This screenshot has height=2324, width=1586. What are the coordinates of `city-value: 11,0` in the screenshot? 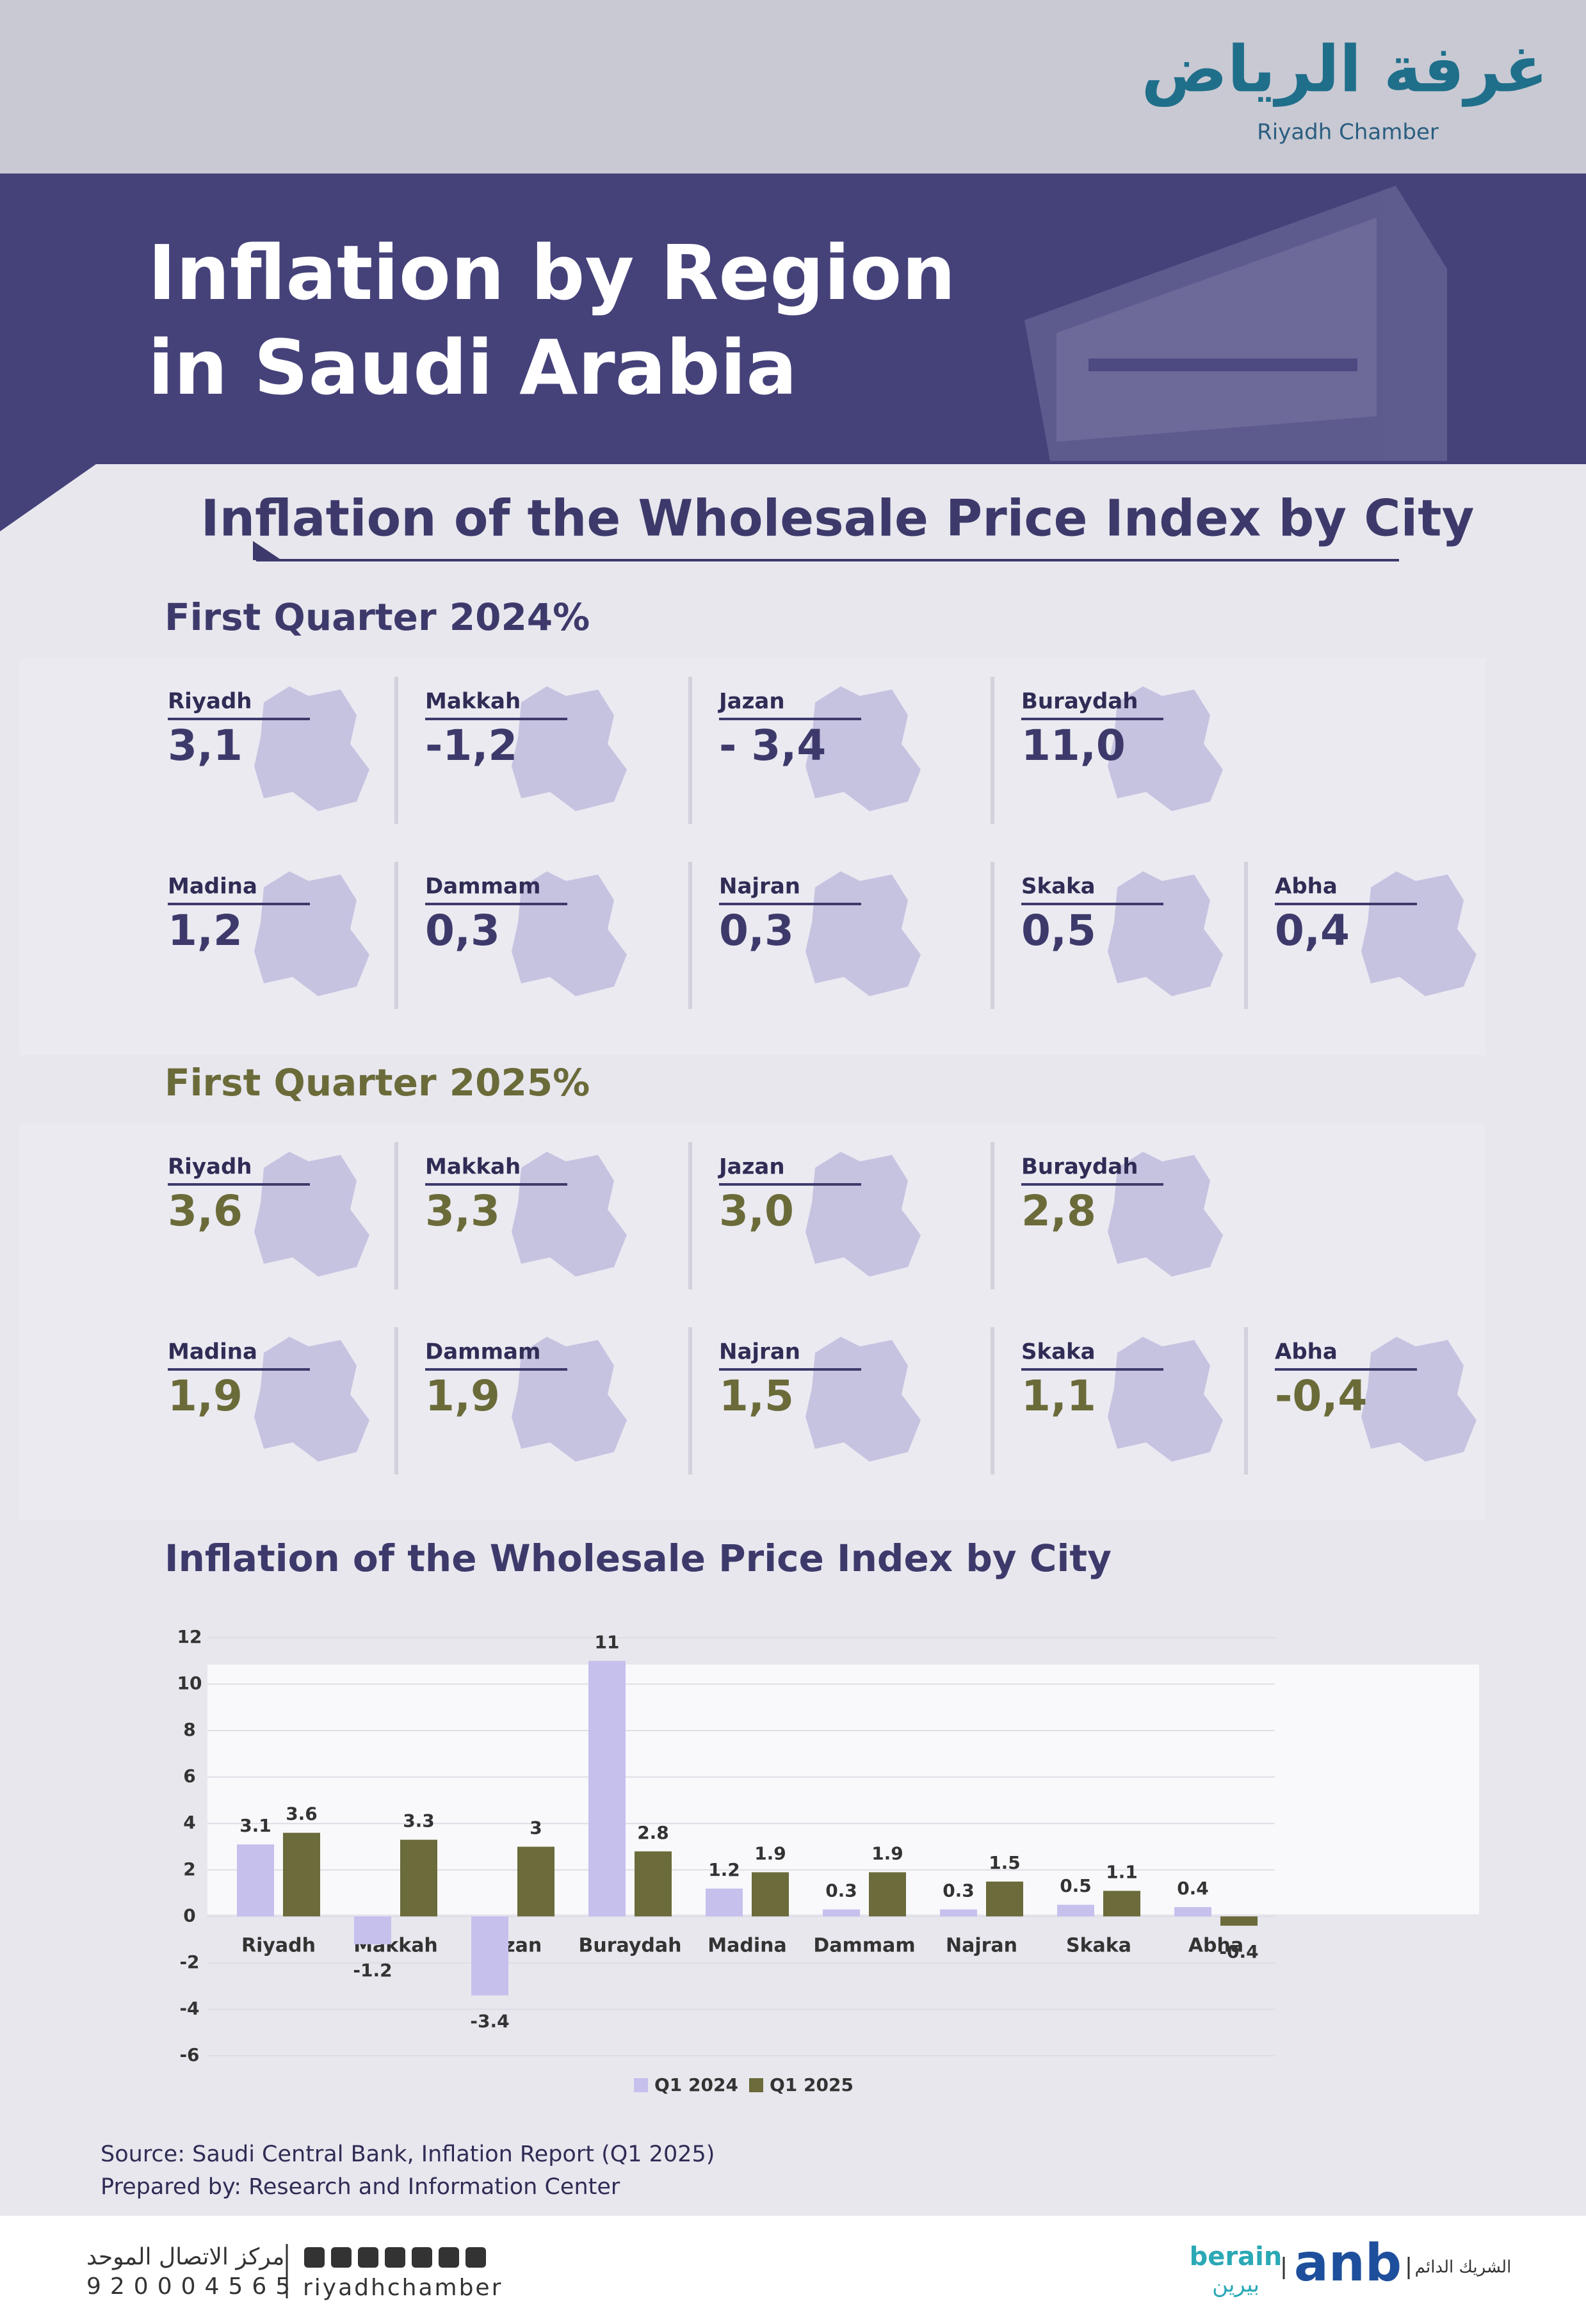 It's located at (1073, 745).